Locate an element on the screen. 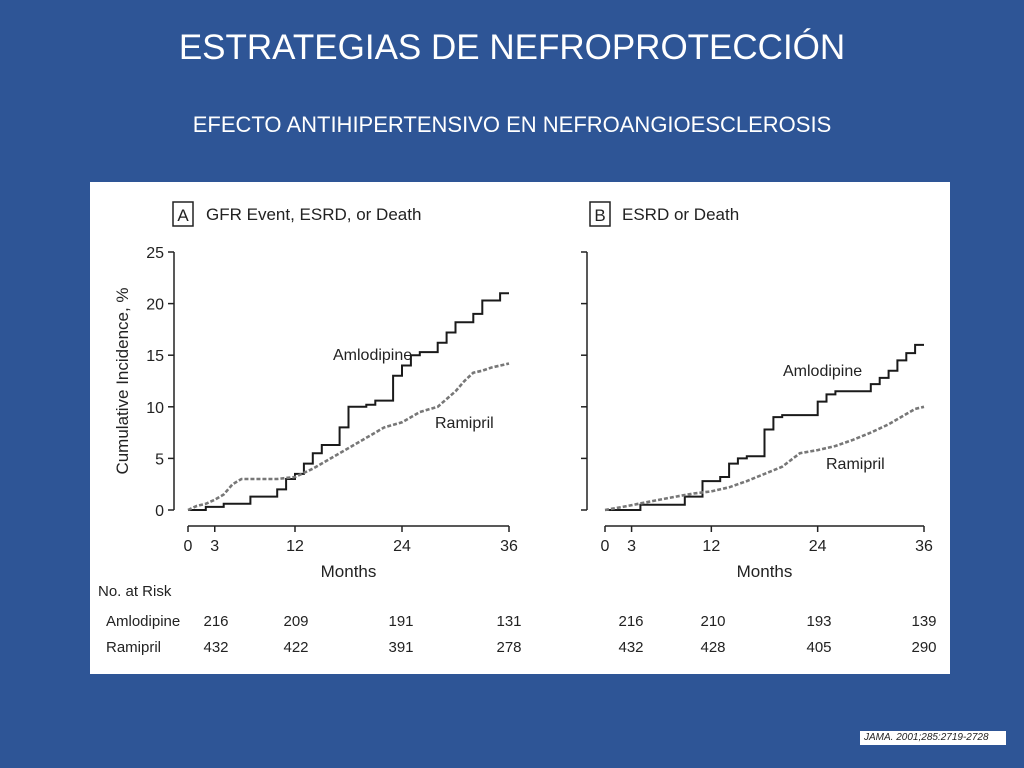  panel-b-title: ESRD or Death is located at coordinates (680, 214).